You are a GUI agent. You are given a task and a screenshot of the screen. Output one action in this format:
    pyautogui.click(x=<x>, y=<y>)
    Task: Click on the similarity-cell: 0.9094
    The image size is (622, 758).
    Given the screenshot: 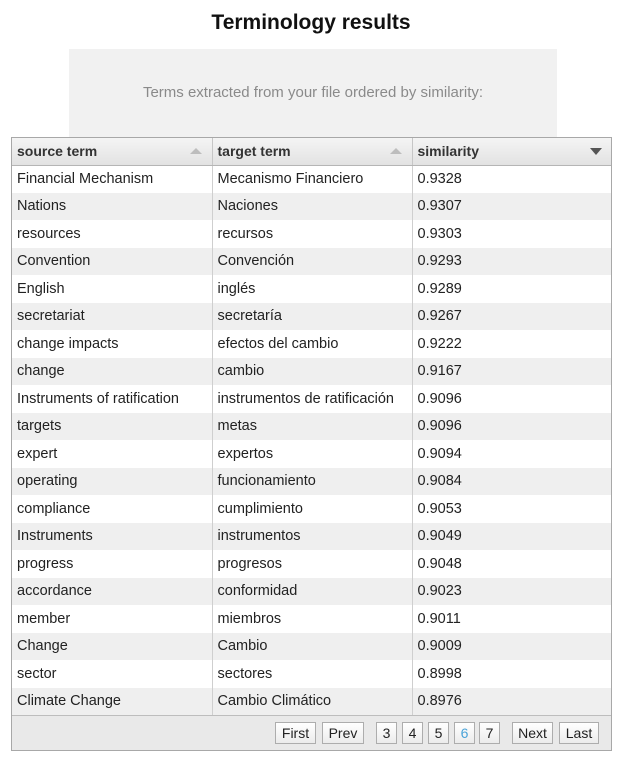 What is the action you would take?
    pyautogui.click(x=511, y=454)
    